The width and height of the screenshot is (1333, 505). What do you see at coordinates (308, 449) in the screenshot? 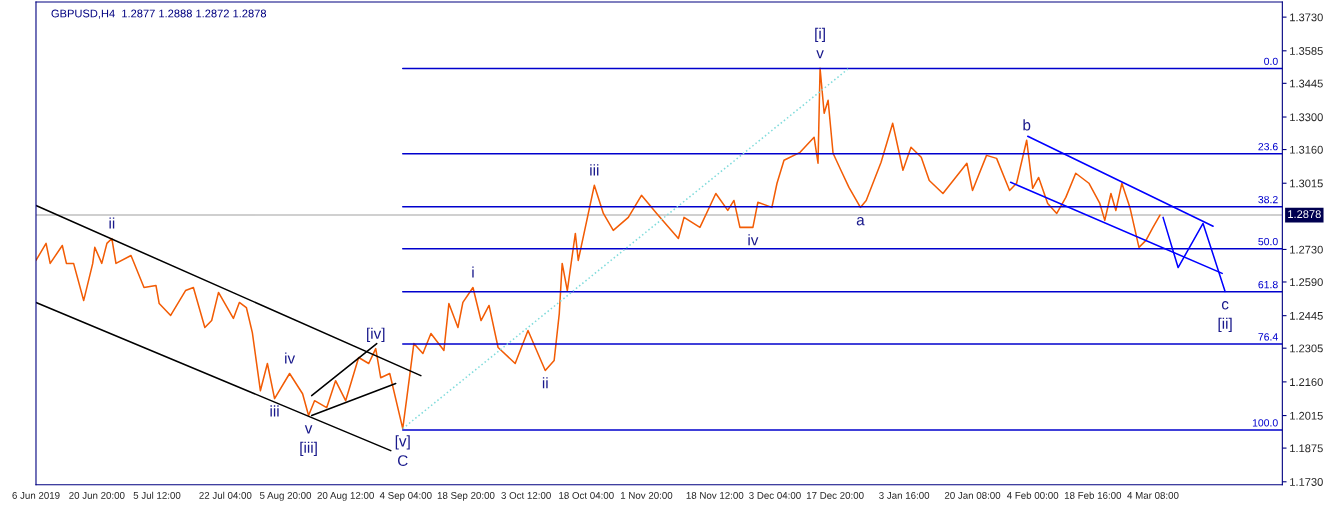
I see `annotation: [iii]` at bounding box center [308, 449].